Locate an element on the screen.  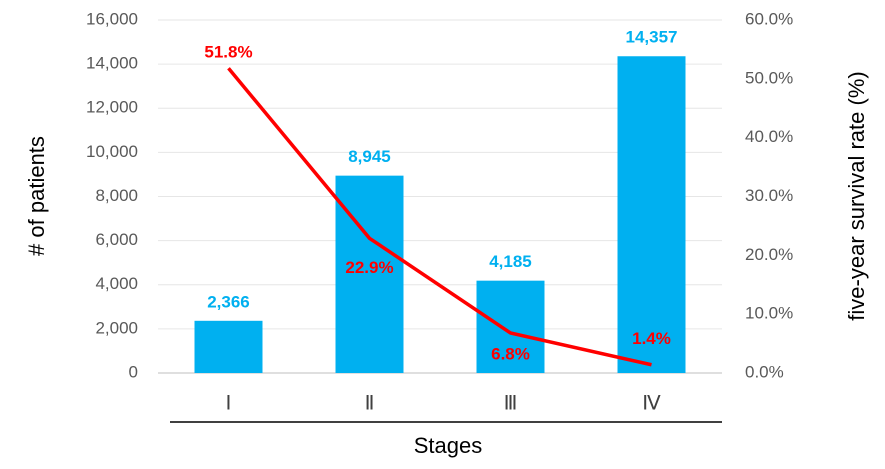
line-value-label: 6.8% is located at coordinates (510, 353).